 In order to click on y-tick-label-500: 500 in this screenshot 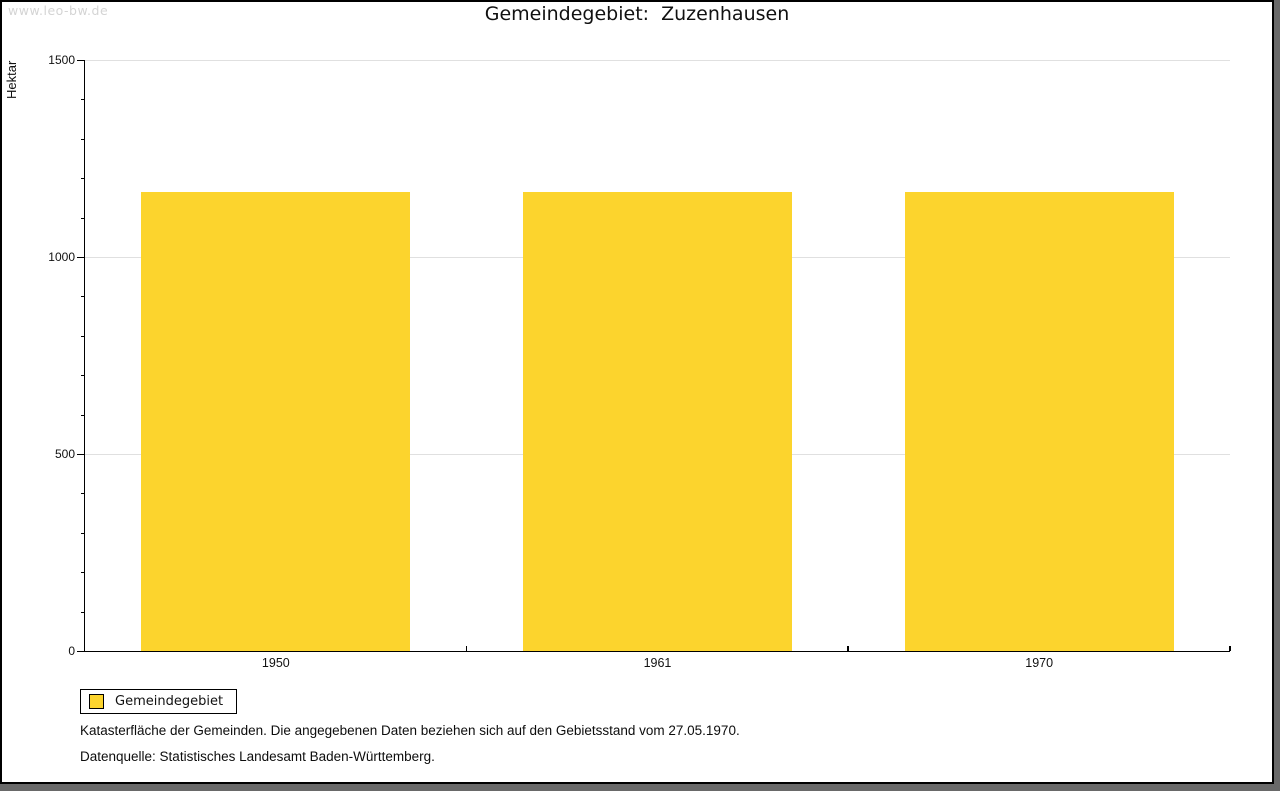, I will do `click(64, 453)`.